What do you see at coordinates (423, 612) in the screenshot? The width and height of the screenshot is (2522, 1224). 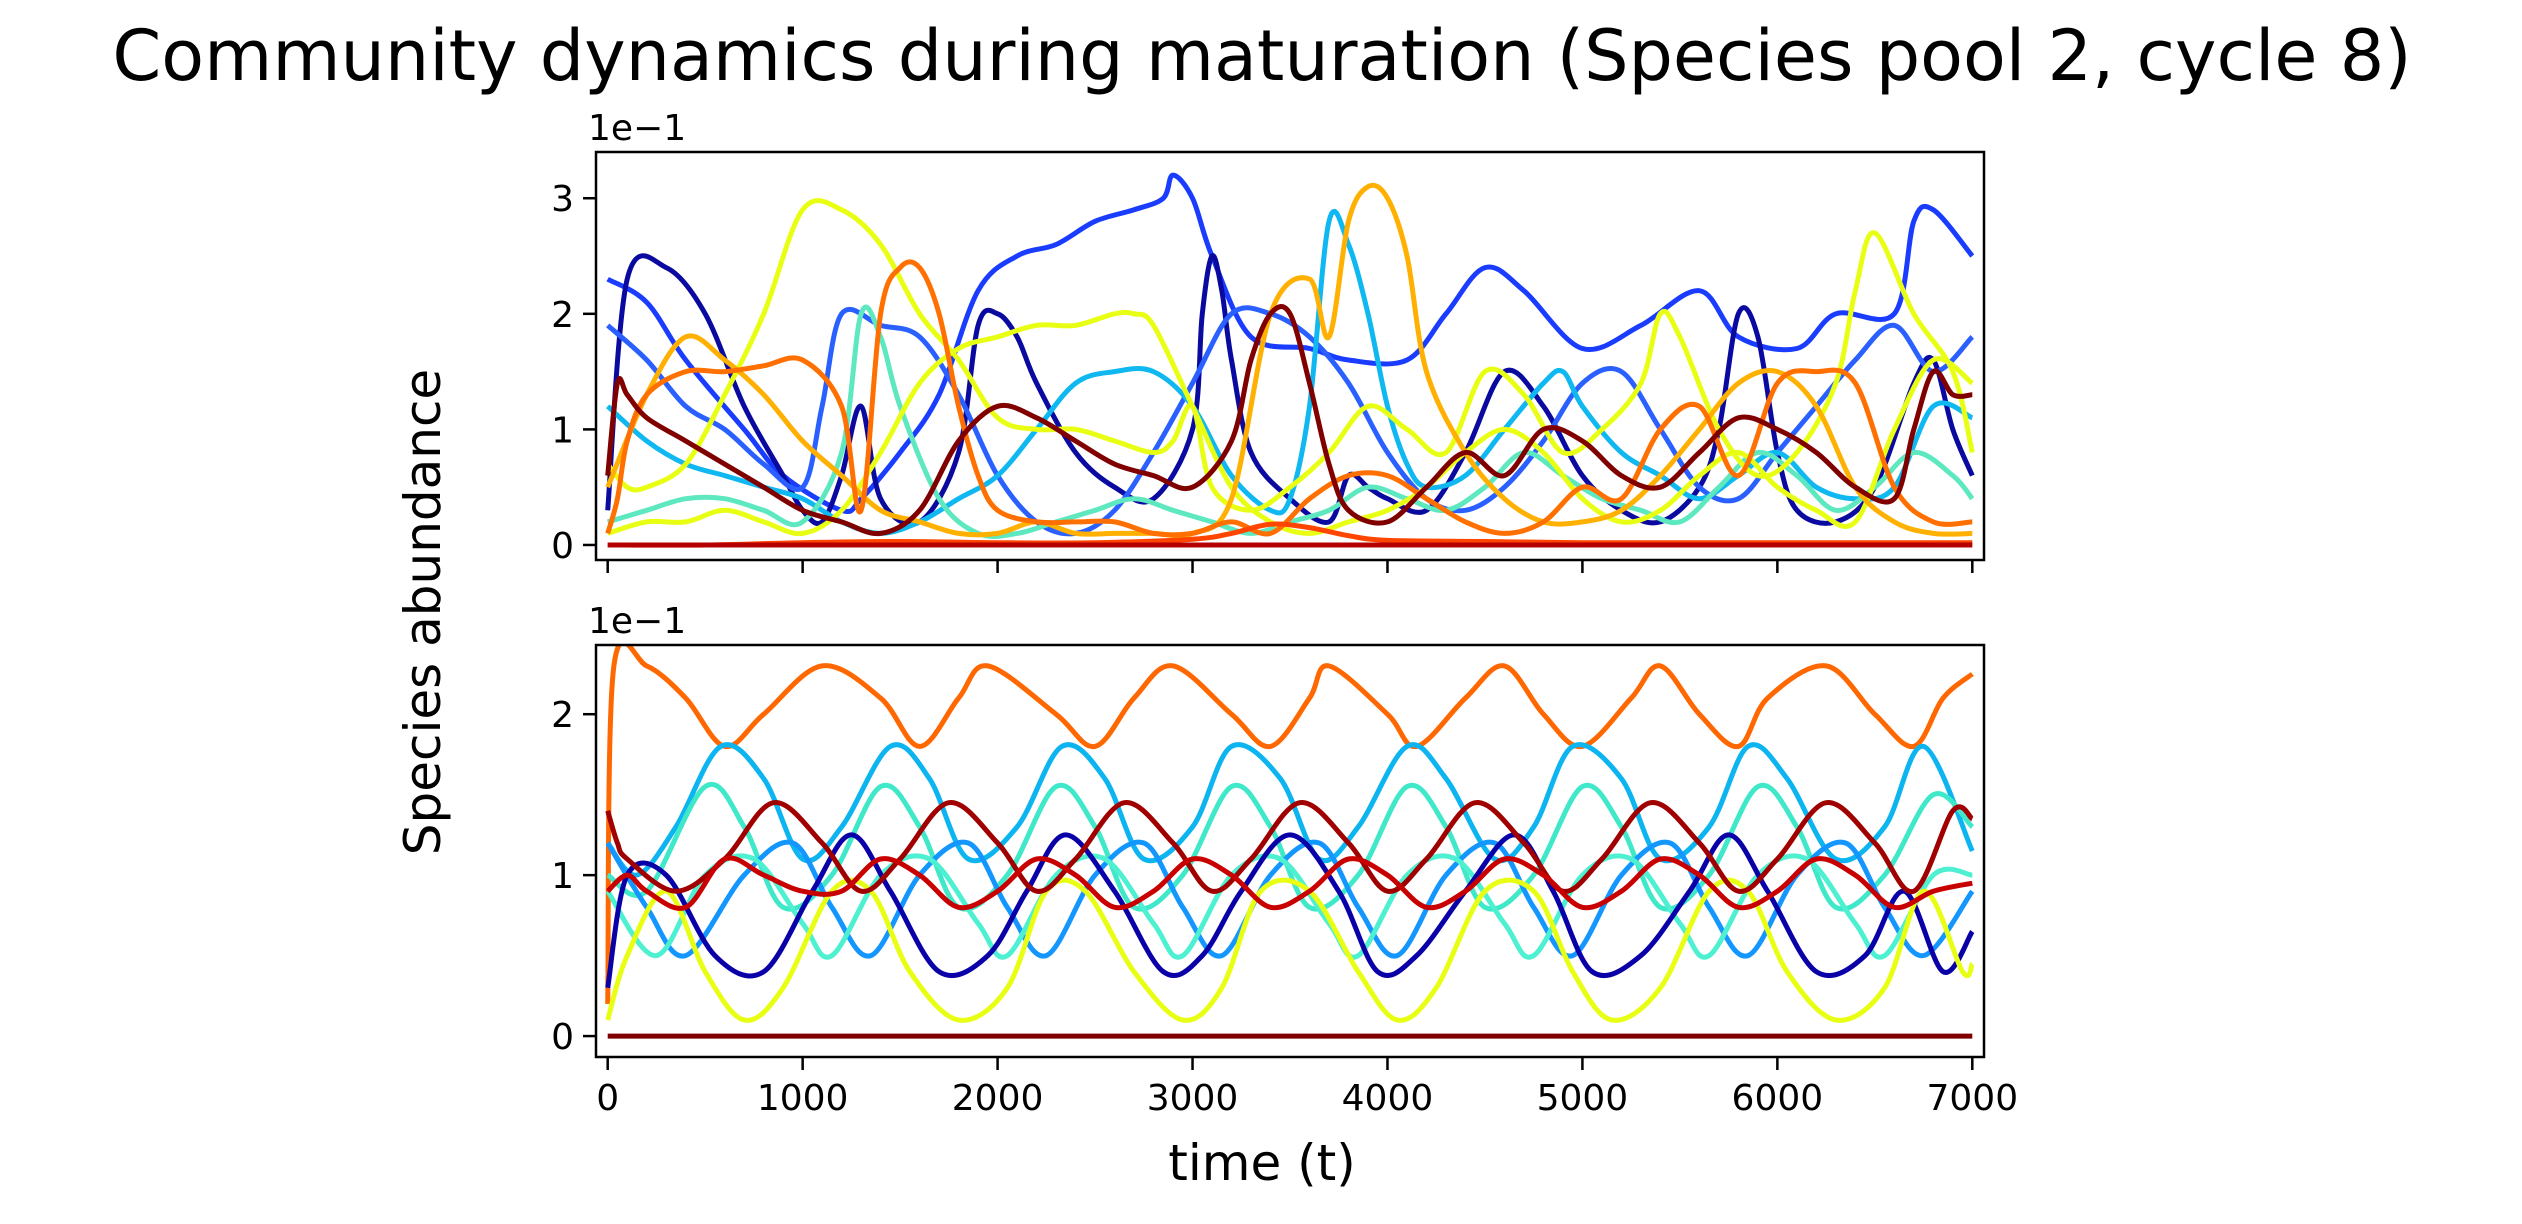 I see `y-axis-label: Species abundance` at bounding box center [423, 612].